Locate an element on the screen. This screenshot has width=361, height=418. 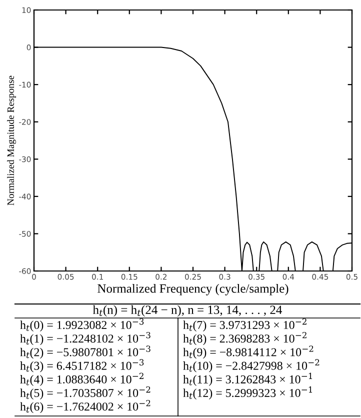
text: h$_{t}$(5) = −1.7035807 × 10$^{−2}$ is located at coordinates (85, 393).